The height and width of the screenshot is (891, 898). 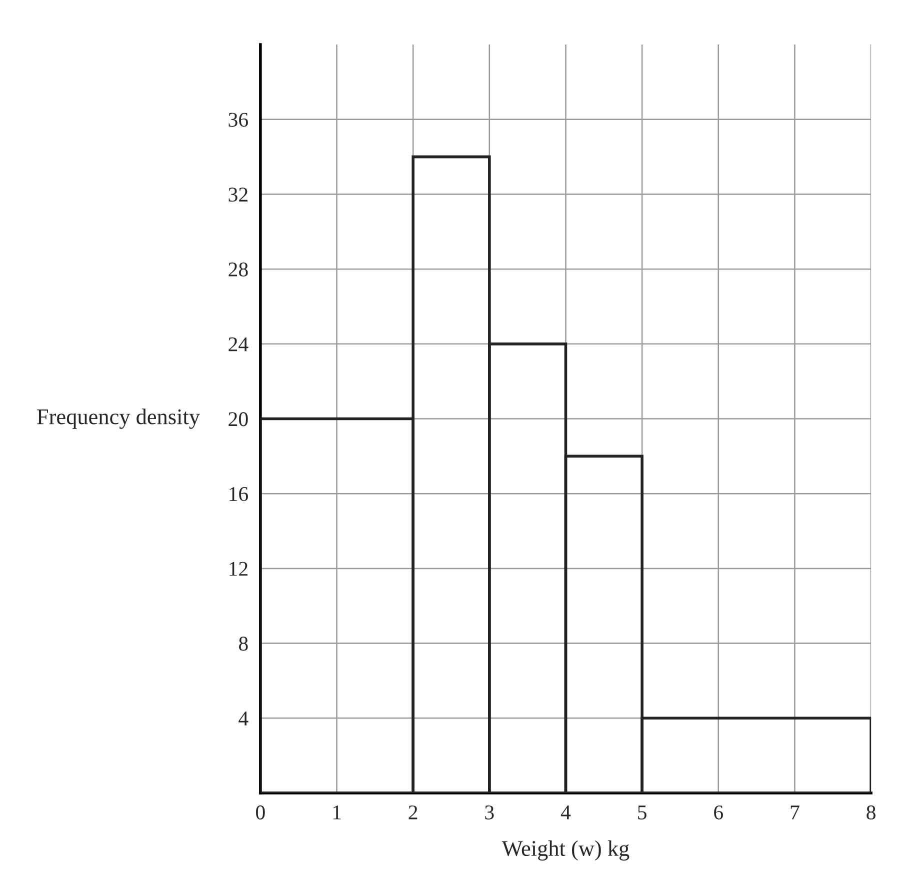 What do you see at coordinates (243, 643) in the screenshot?
I see `y-tick-label: 8` at bounding box center [243, 643].